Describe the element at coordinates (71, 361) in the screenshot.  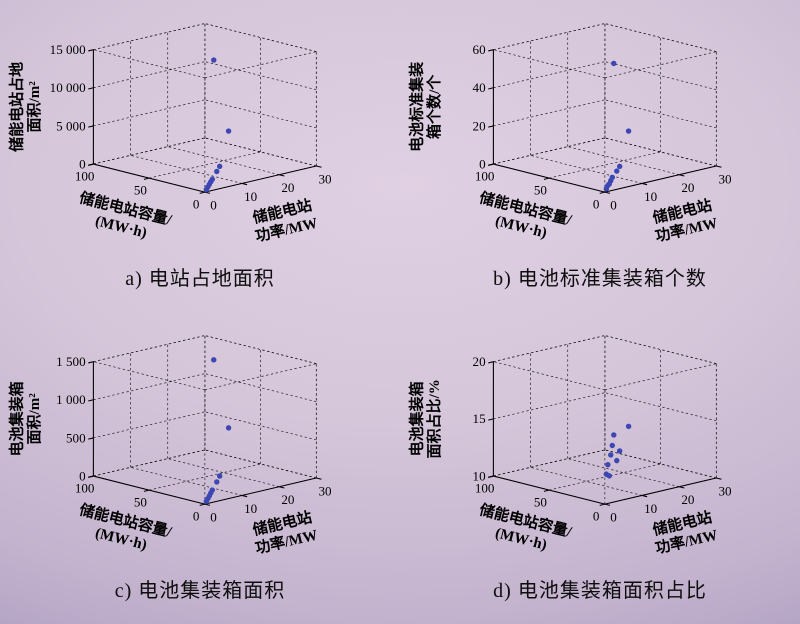
I see `svg-text: 1 500` at that location.